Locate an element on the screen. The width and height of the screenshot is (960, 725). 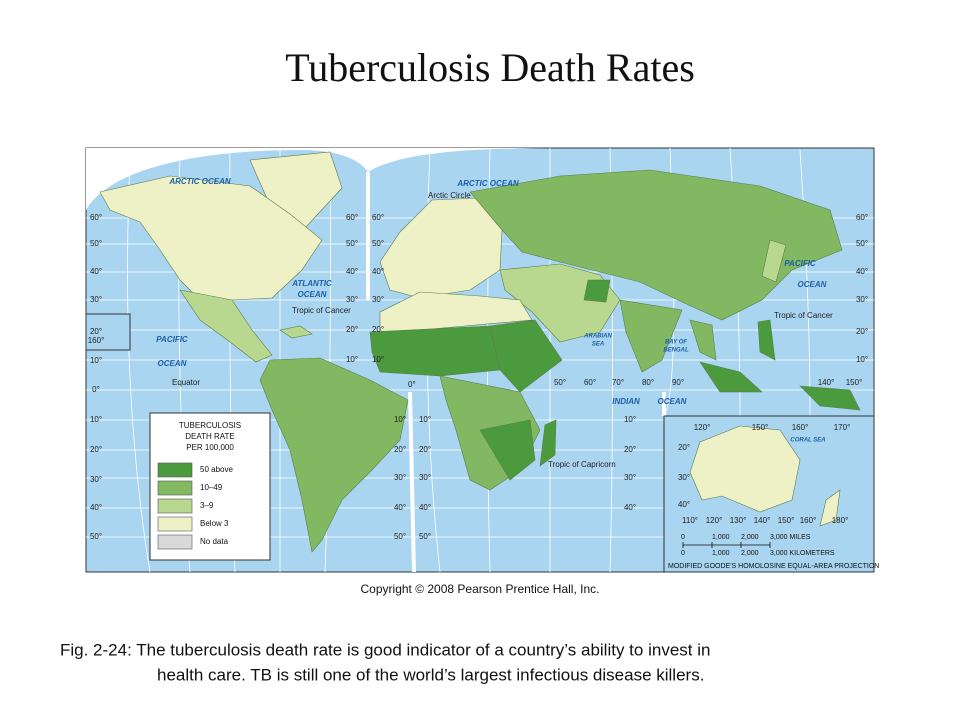
hawaii-inset is located at coordinates (108, 332).